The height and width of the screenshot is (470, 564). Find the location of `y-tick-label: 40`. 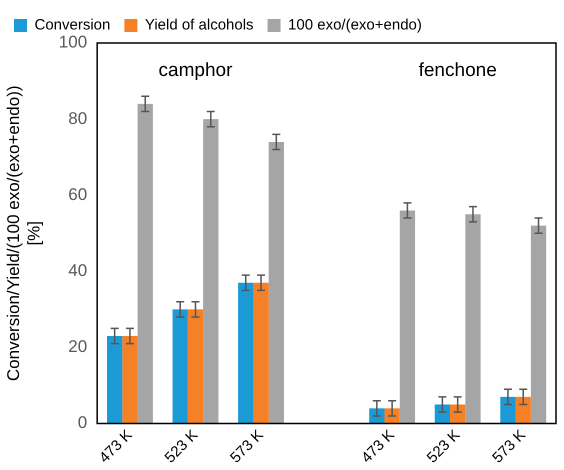

y-tick-label: 40 is located at coordinates (78, 270).